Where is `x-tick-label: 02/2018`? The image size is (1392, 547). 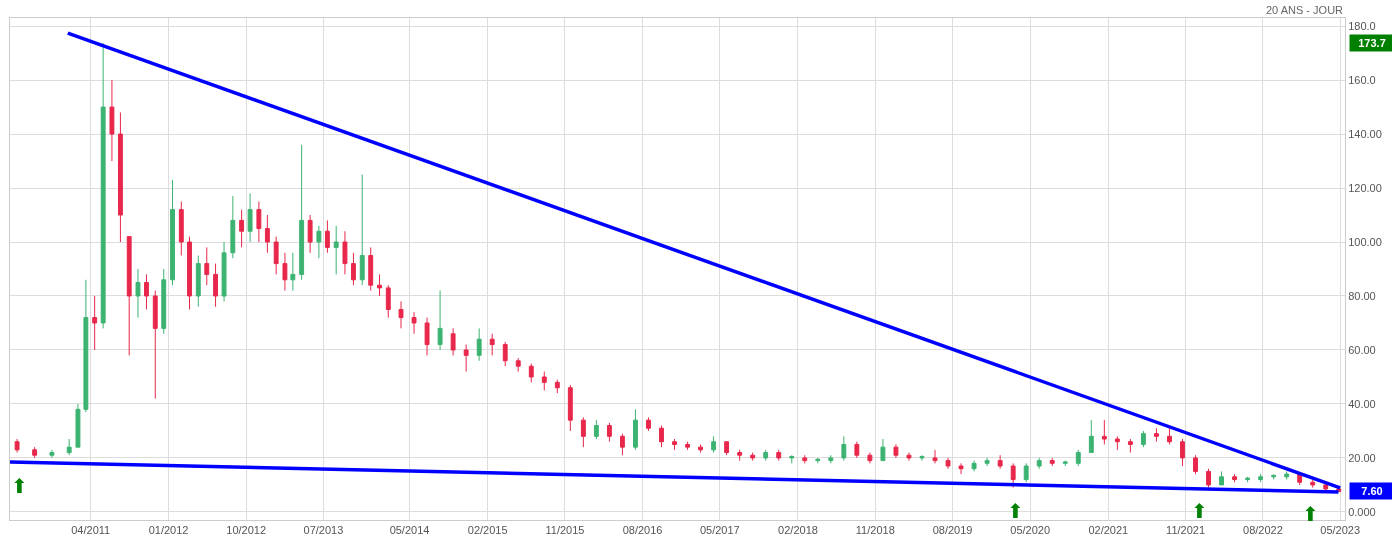 x-tick-label: 02/2018 is located at coordinates (798, 530).